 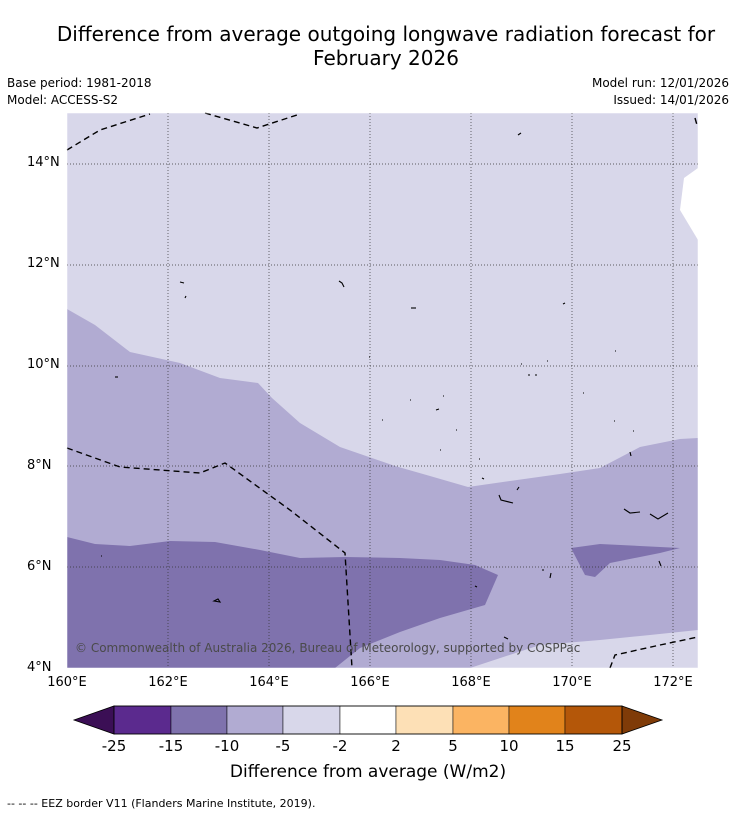 I want to click on lat-label-6: 6°N, so click(x=39, y=566).